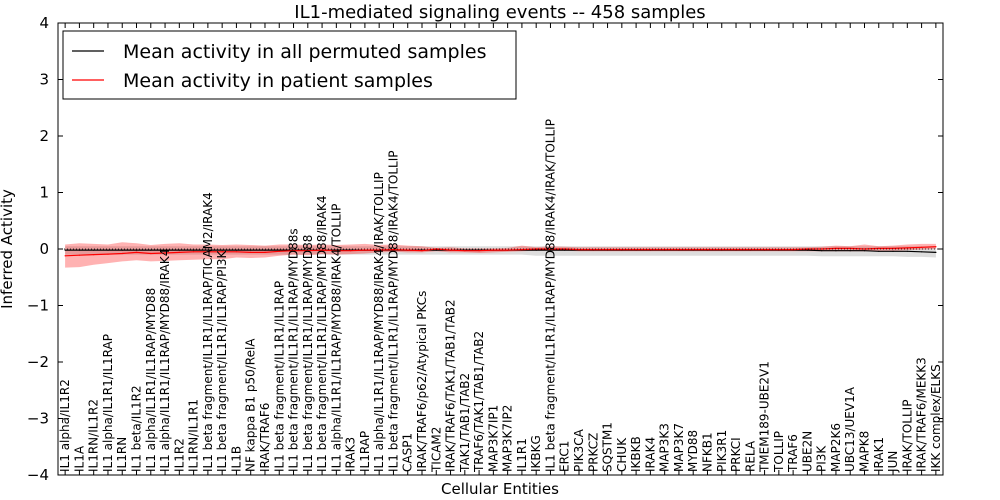 This screenshot has width=1000, height=500. I want to click on x-tick-label: IL1 beta/IL1R2, so click(137, 428).